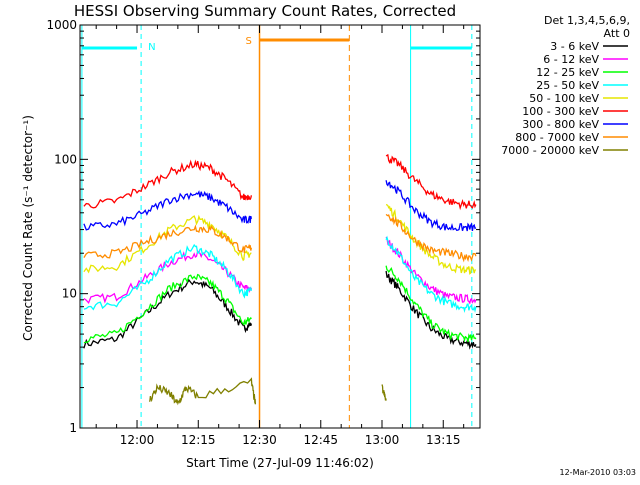 The image size is (640, 485). Describe the element at coordinates (550, 150) in the screenshot. I see `legend-entry-label: 7000 - 20000 keV` at that location.